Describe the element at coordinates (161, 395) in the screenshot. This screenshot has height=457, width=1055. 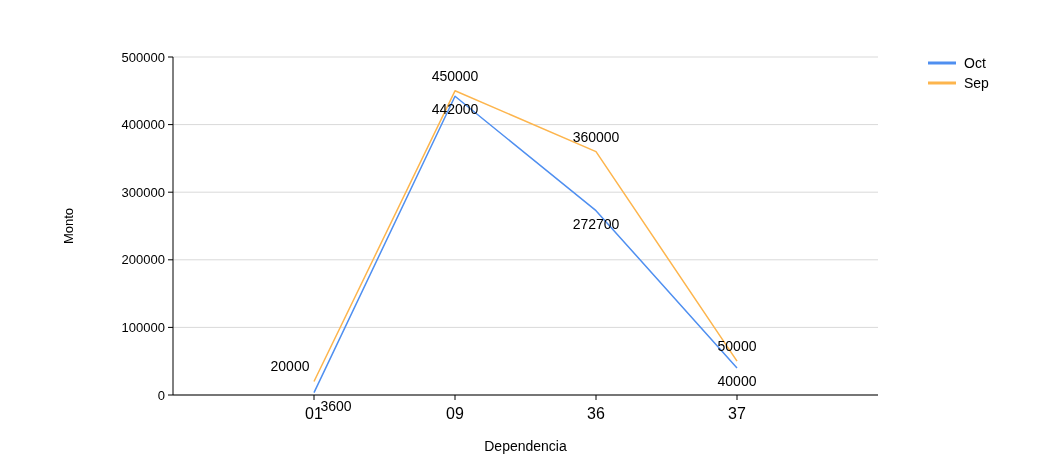
I see `y-tick-label: 0` at that location.